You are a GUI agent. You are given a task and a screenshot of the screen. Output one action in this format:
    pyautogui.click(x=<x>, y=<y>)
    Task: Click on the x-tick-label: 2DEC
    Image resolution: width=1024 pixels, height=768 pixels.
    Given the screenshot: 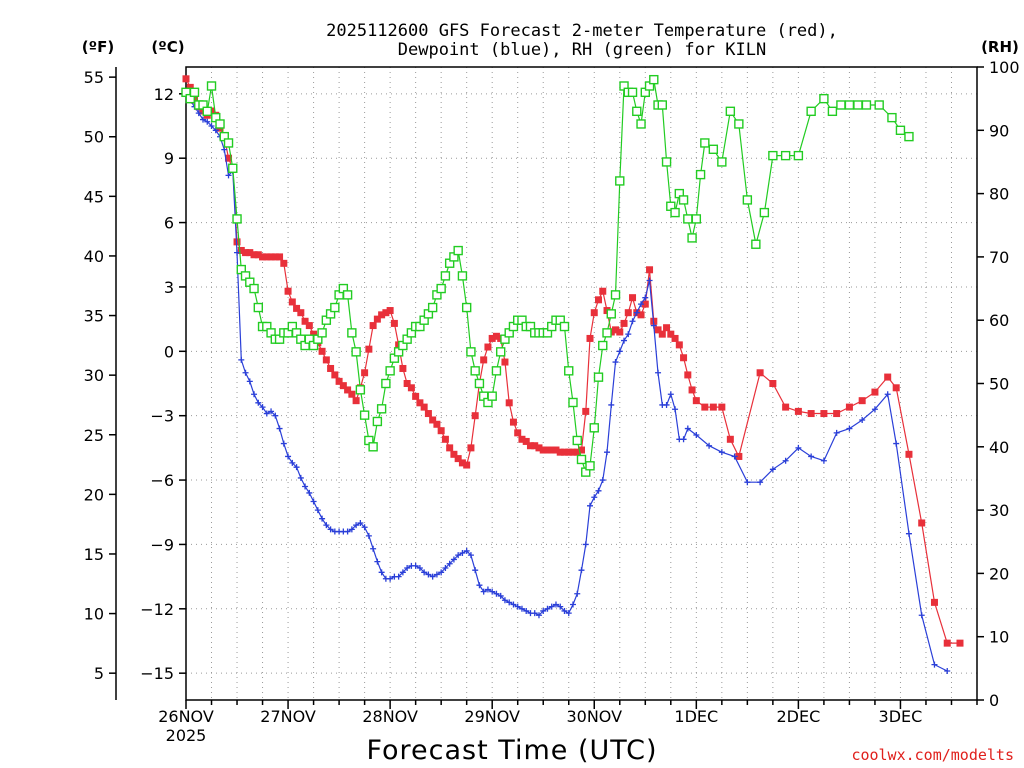 What is the action you would take?
    pyautogui.click(x=798, y=716)
    